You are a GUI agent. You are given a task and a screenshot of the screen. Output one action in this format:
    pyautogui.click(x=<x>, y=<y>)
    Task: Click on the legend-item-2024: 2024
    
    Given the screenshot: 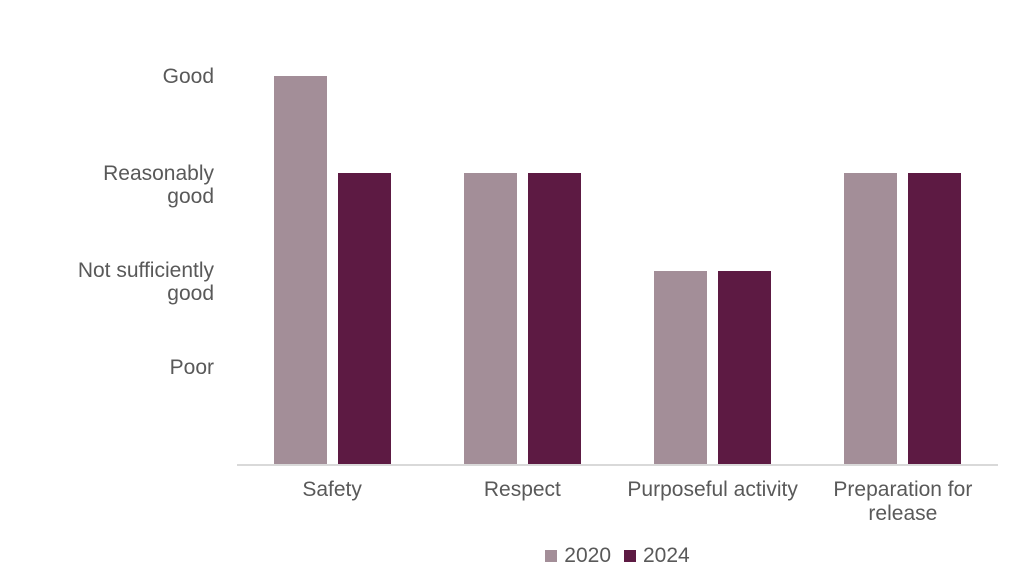 What is the action you would take?
    pyautogui.click(x=657, y=556)
    